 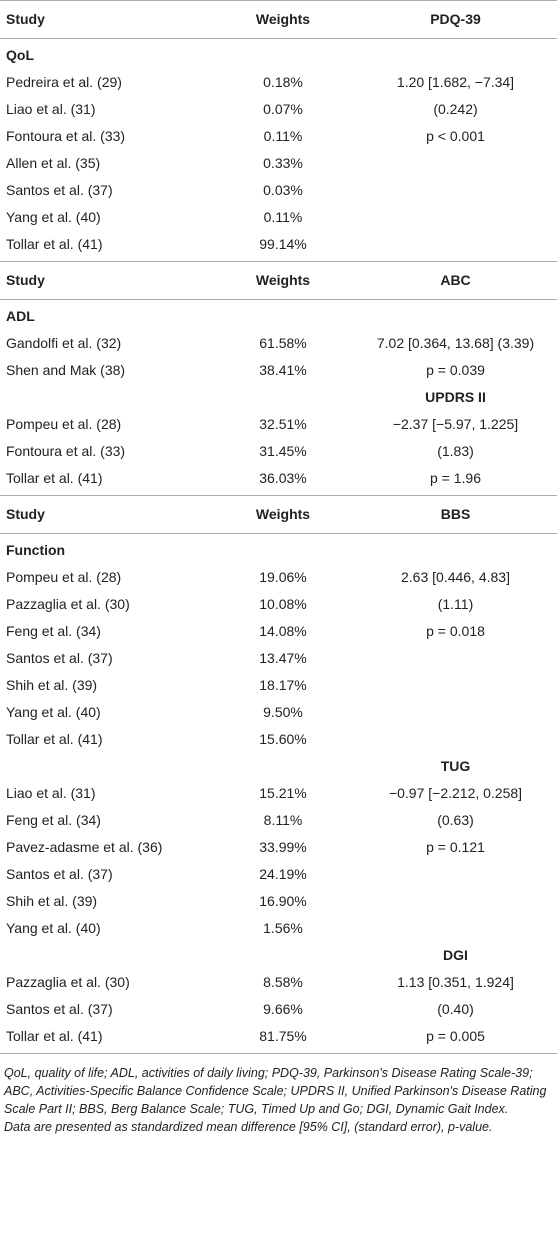 I want to click on table-cell: BBS, so click(x=455, y=514).